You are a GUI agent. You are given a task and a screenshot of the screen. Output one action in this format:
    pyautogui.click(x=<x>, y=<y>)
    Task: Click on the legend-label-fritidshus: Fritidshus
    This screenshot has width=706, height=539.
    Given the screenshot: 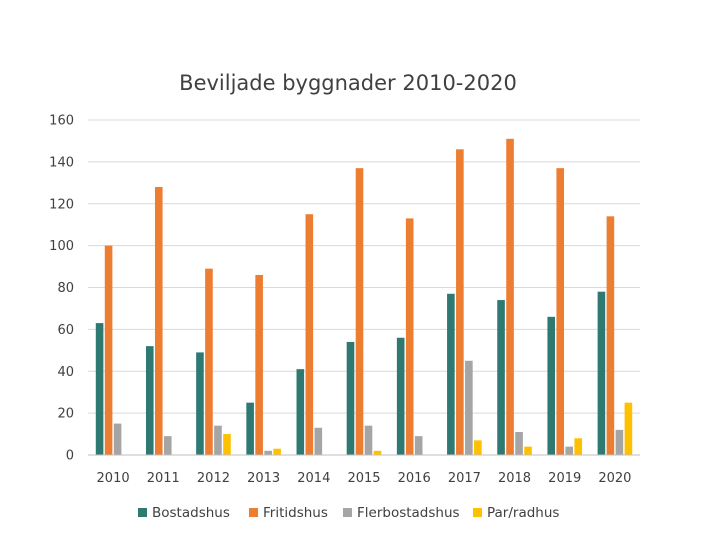 What is the action you would take?
    pyautogui.click(x=295, y=513)
    